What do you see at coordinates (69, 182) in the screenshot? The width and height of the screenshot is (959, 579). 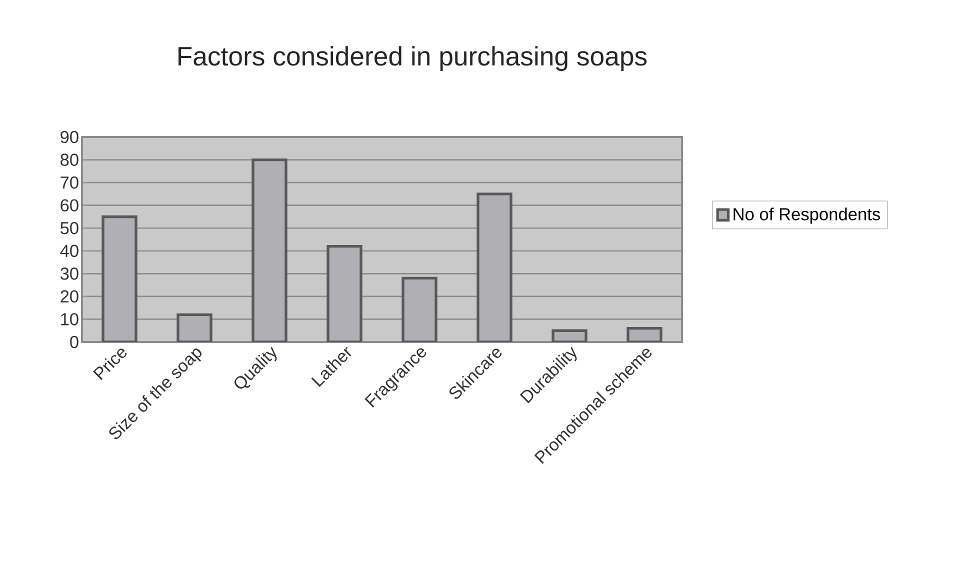 I see `y-tick-label: 70` at bounding box center [69, 182].